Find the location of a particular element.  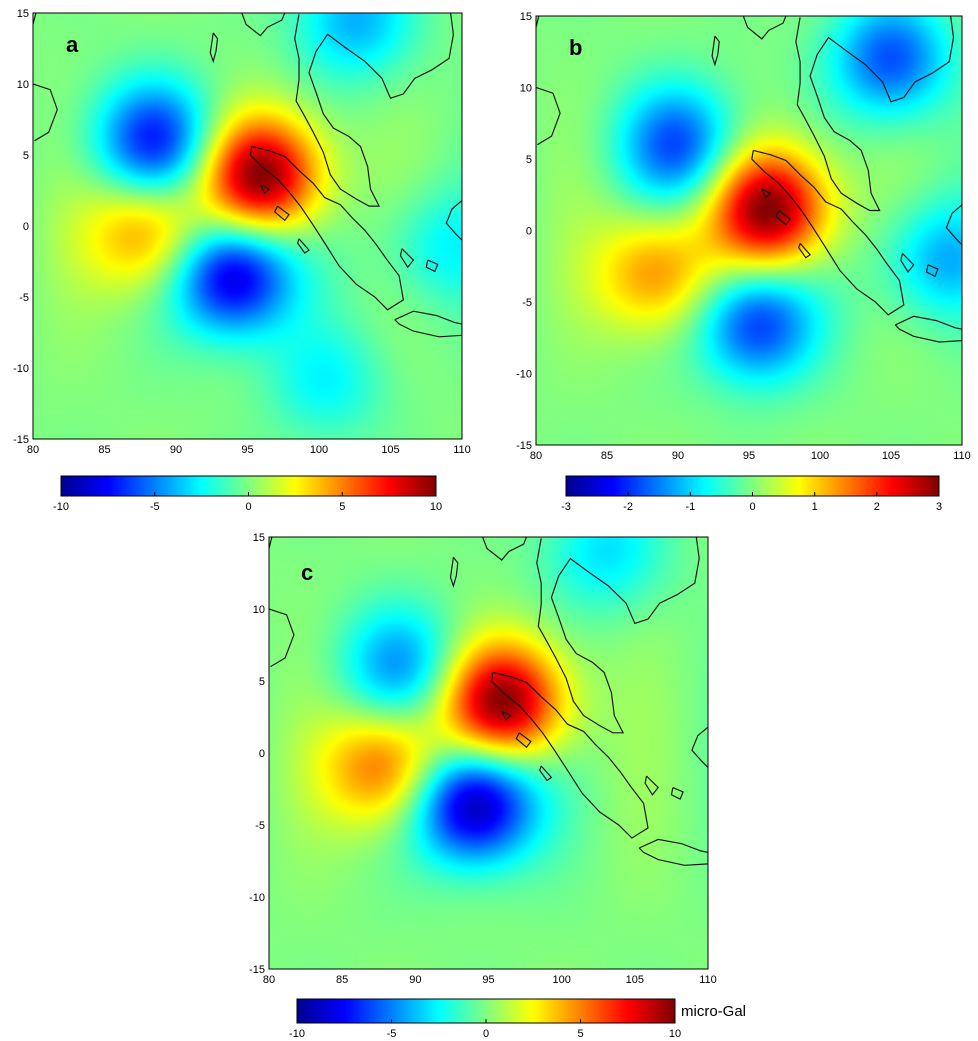

panel-label: b is located at coordinates (575, 47).